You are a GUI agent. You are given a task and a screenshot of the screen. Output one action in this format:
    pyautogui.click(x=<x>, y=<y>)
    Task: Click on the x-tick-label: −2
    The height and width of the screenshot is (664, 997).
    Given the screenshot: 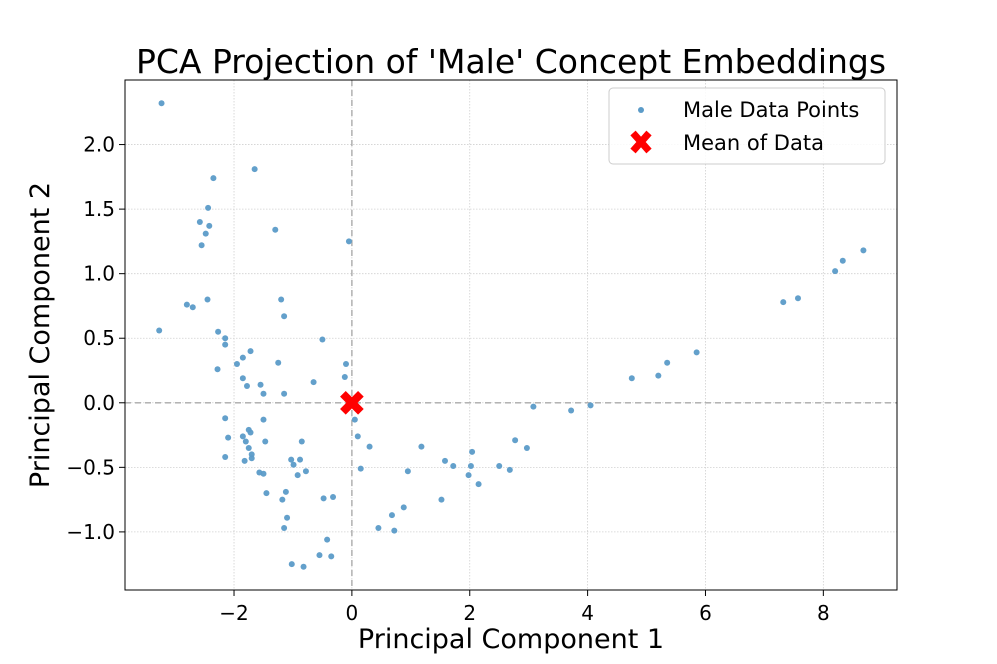 What is the action you would take?
    pyautogui.click(x=233, y=613)
    